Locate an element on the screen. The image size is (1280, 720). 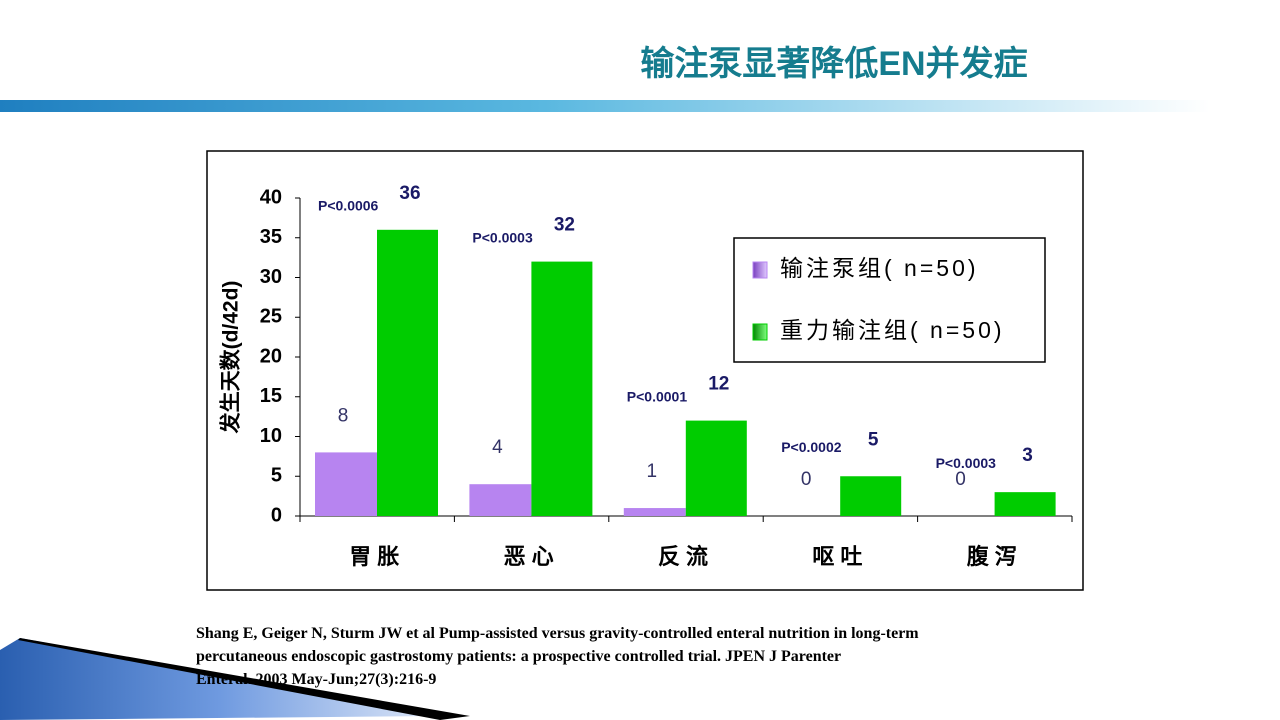
y-tick-label: 40 is located at coordinates (271, 197).